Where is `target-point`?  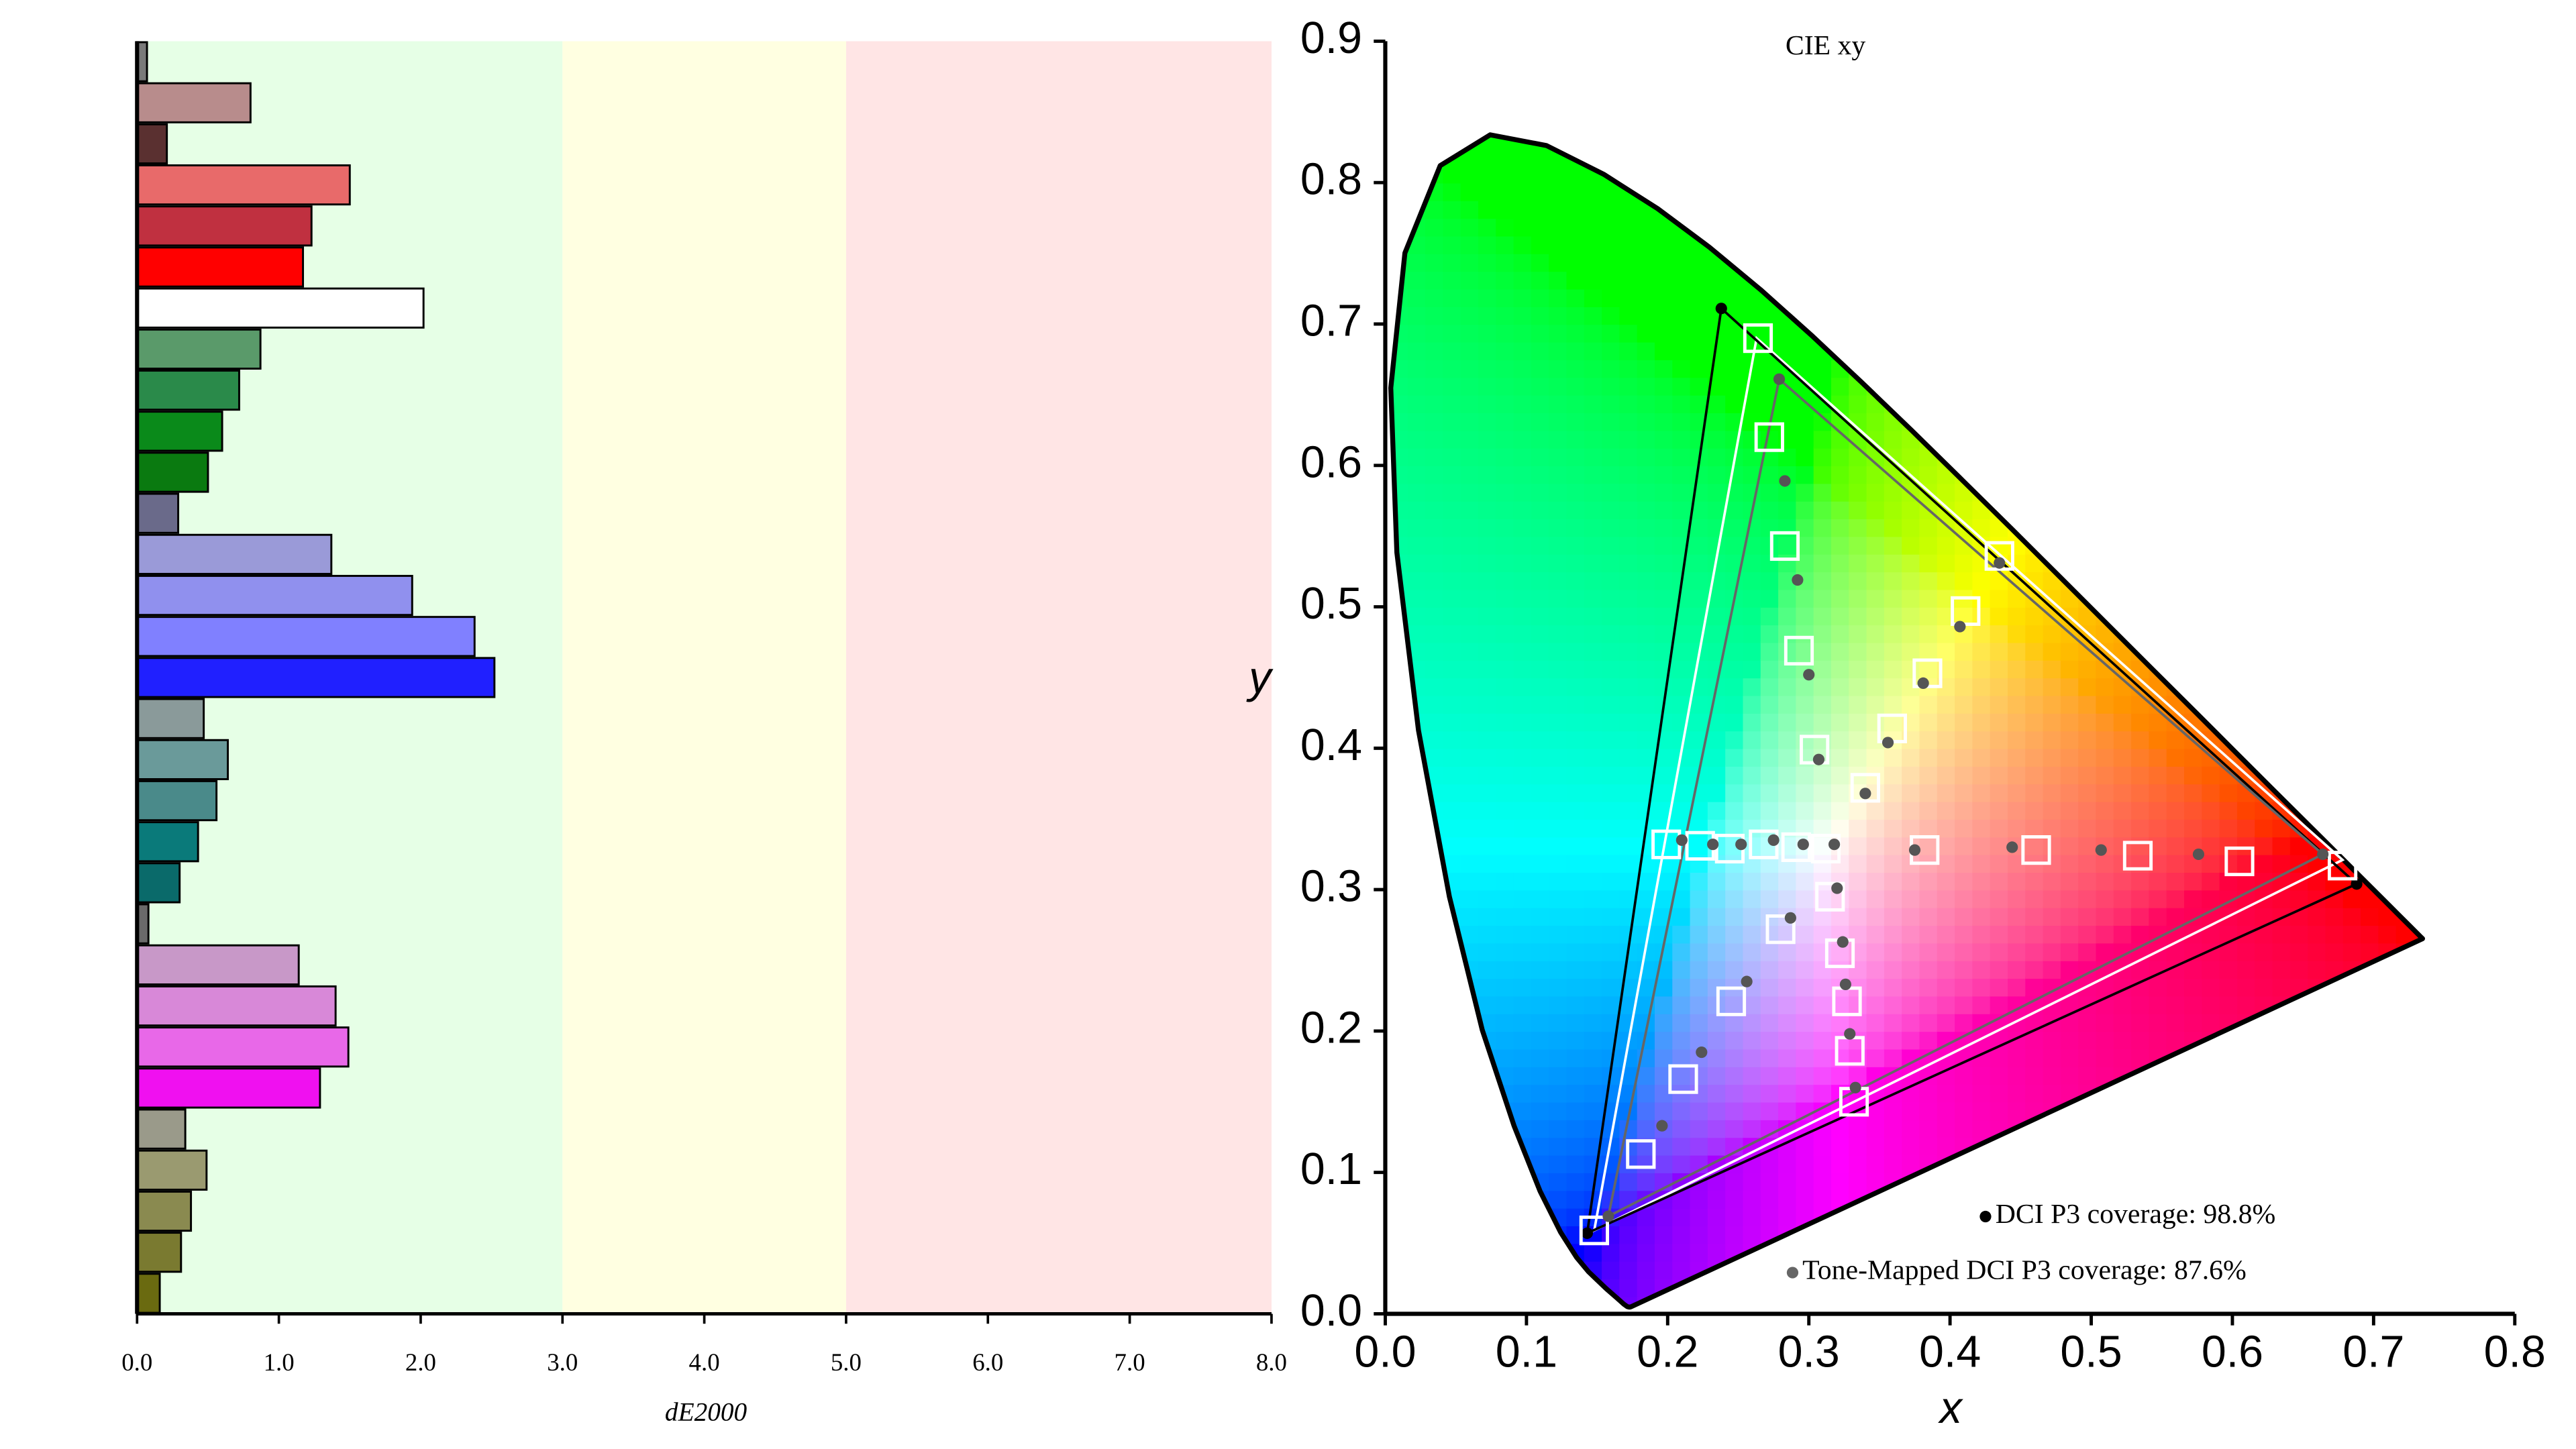 target-point is located at coordinates (1731, 1001).